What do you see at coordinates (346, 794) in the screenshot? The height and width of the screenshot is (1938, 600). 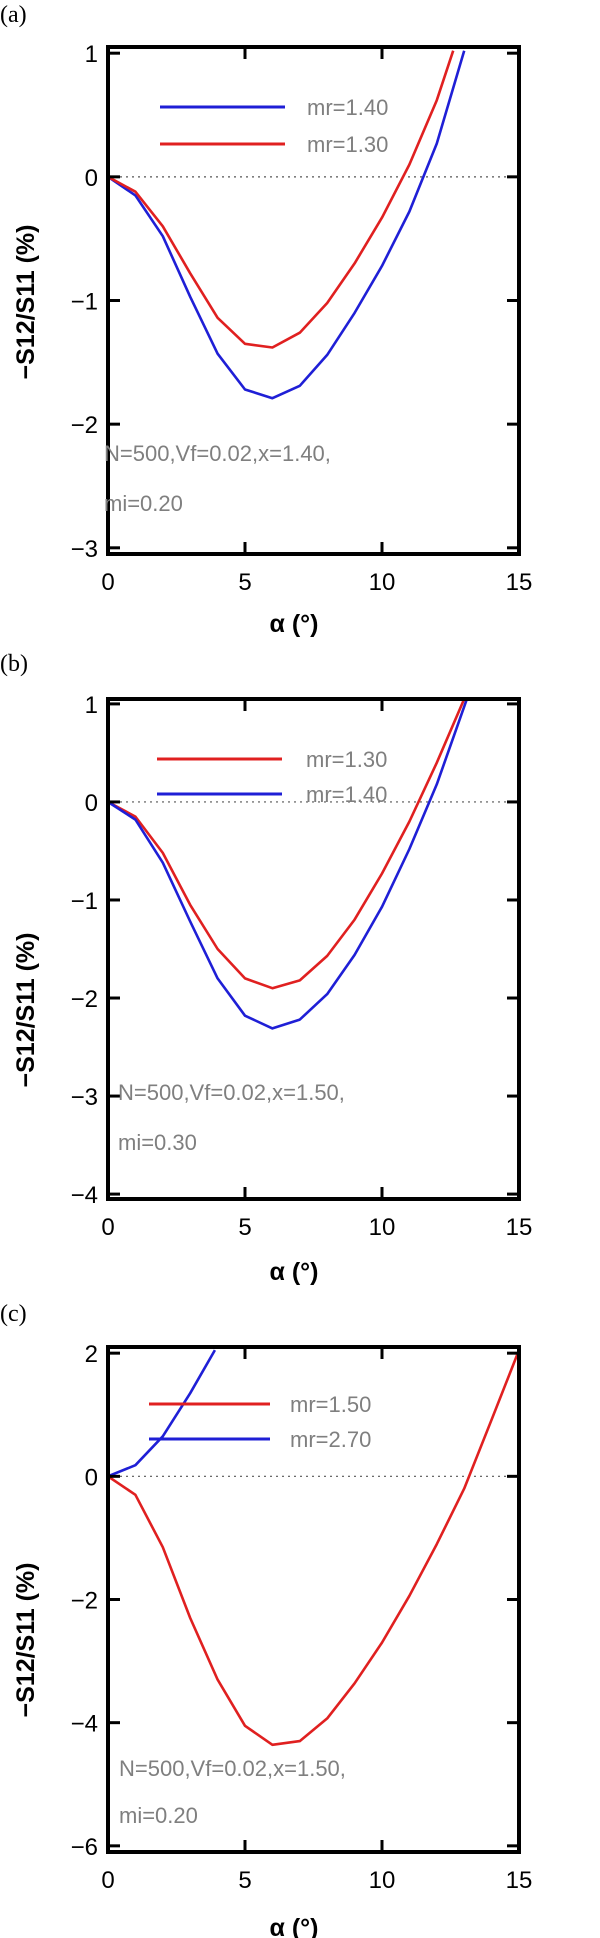 I see `legend-label-2: mr=1.40` at bounding box center [346, 794].